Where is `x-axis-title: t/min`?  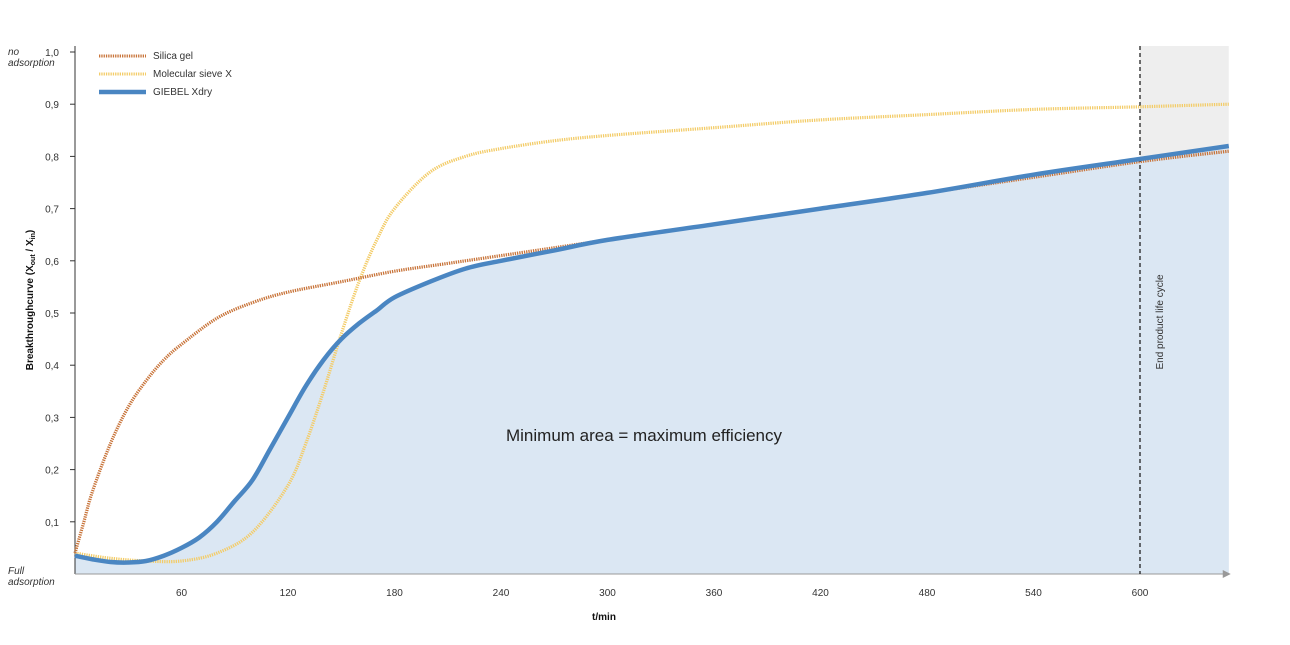
x-axis-title: t/min is located at coordinates (604, 617).